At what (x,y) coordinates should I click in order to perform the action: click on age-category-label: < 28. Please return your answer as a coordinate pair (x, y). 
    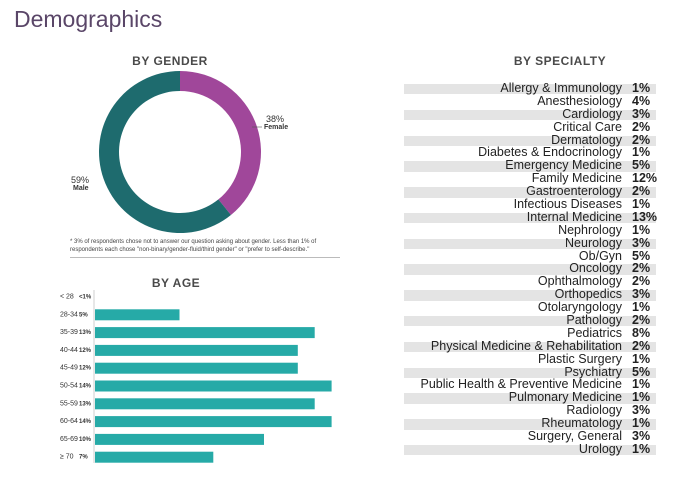
    Looking at the image, I should click on (67, 297).